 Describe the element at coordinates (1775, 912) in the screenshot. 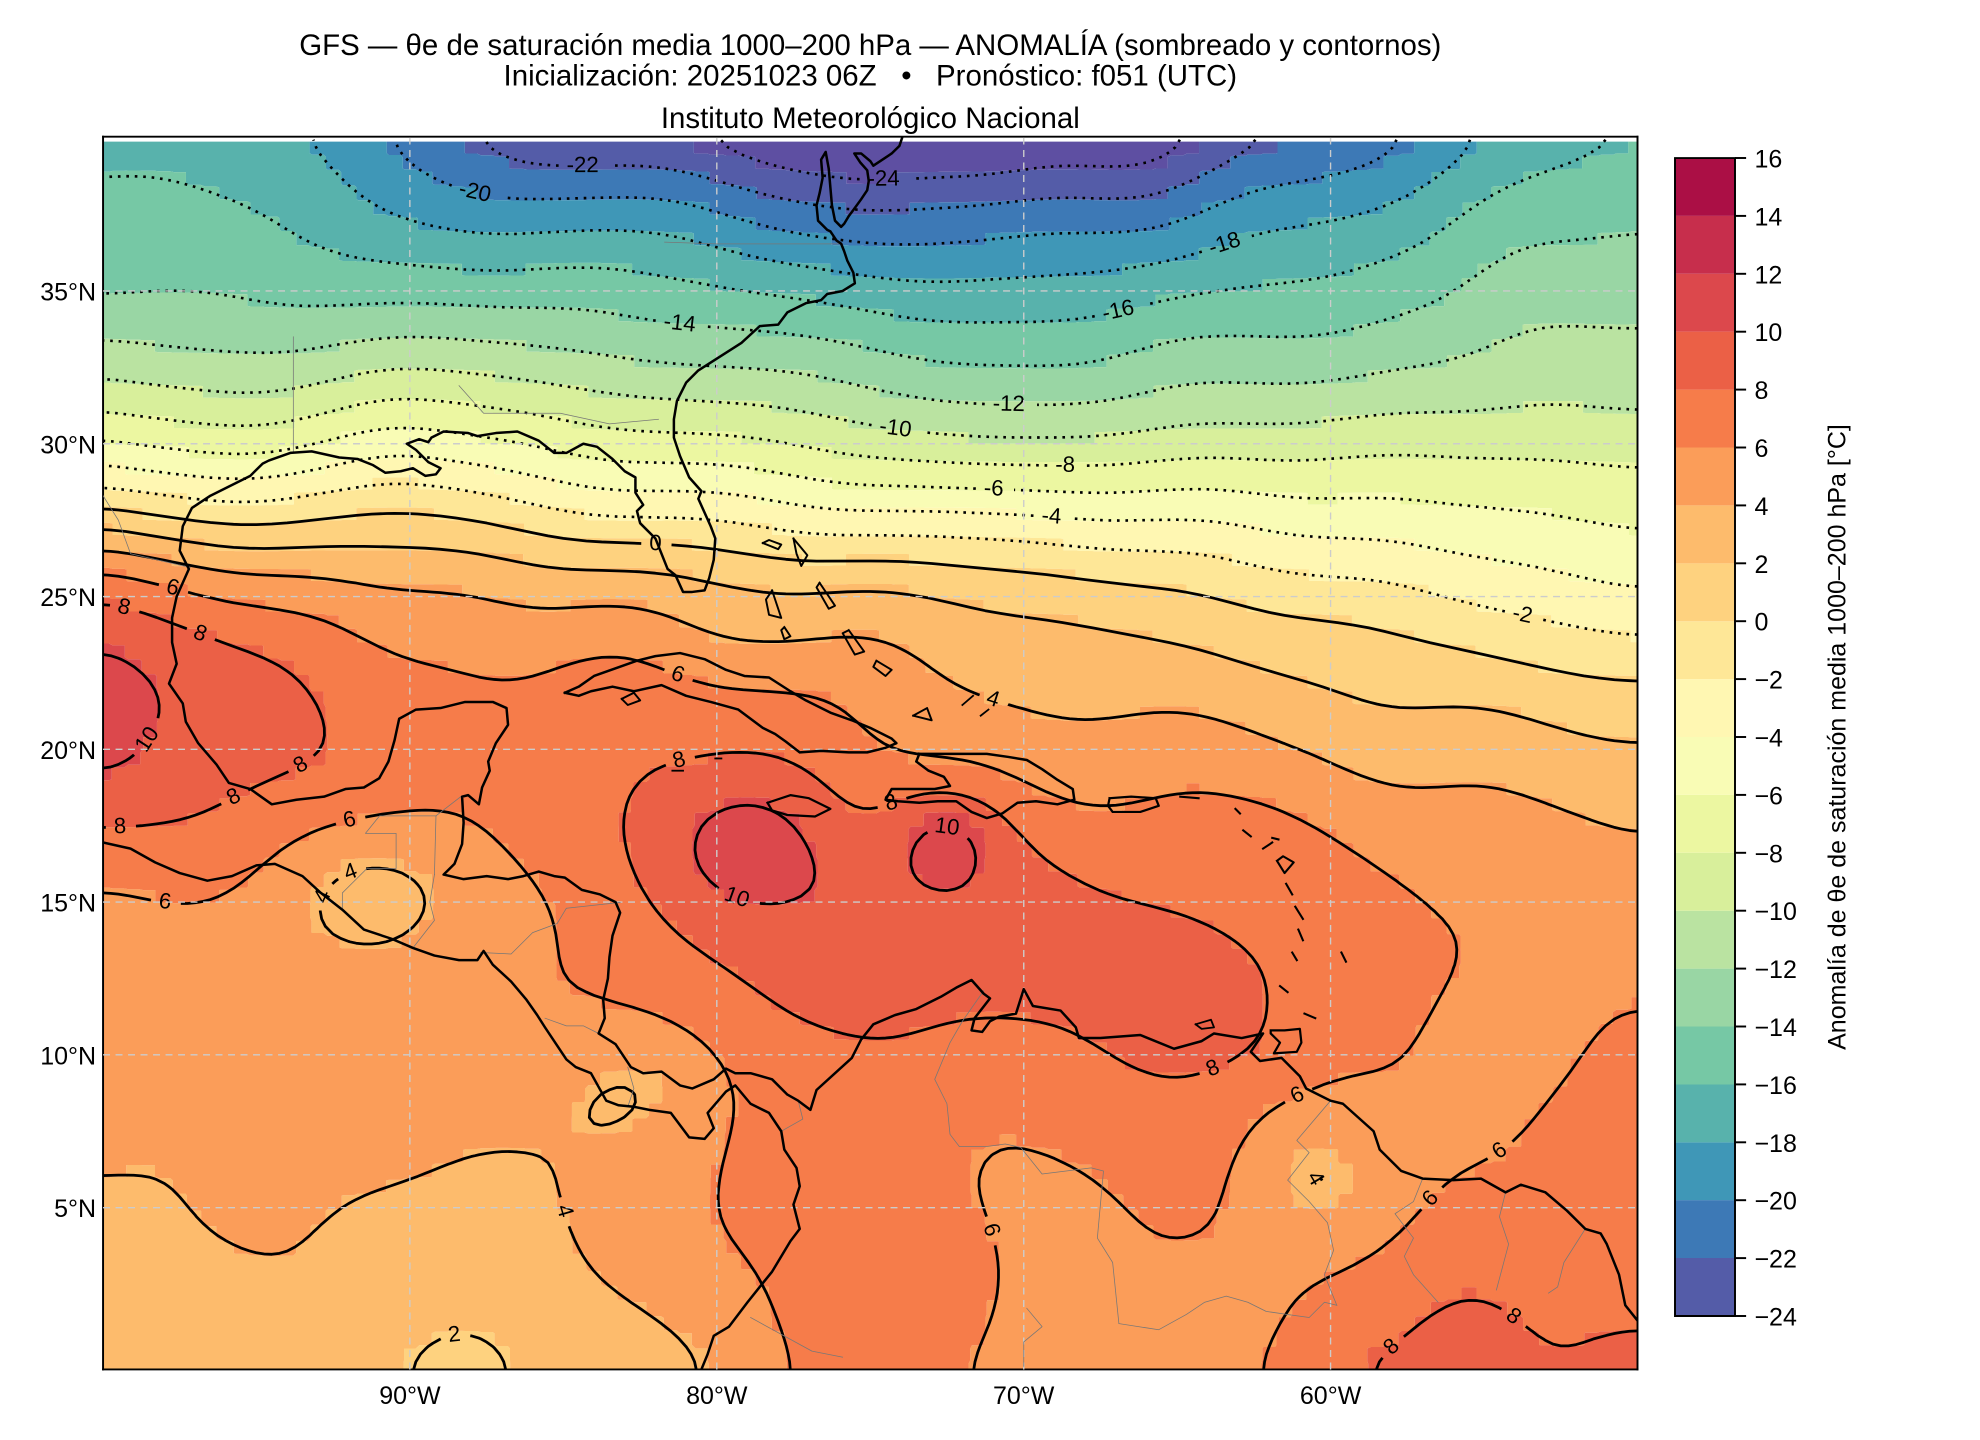

I see `svg-text: −10` at that location.